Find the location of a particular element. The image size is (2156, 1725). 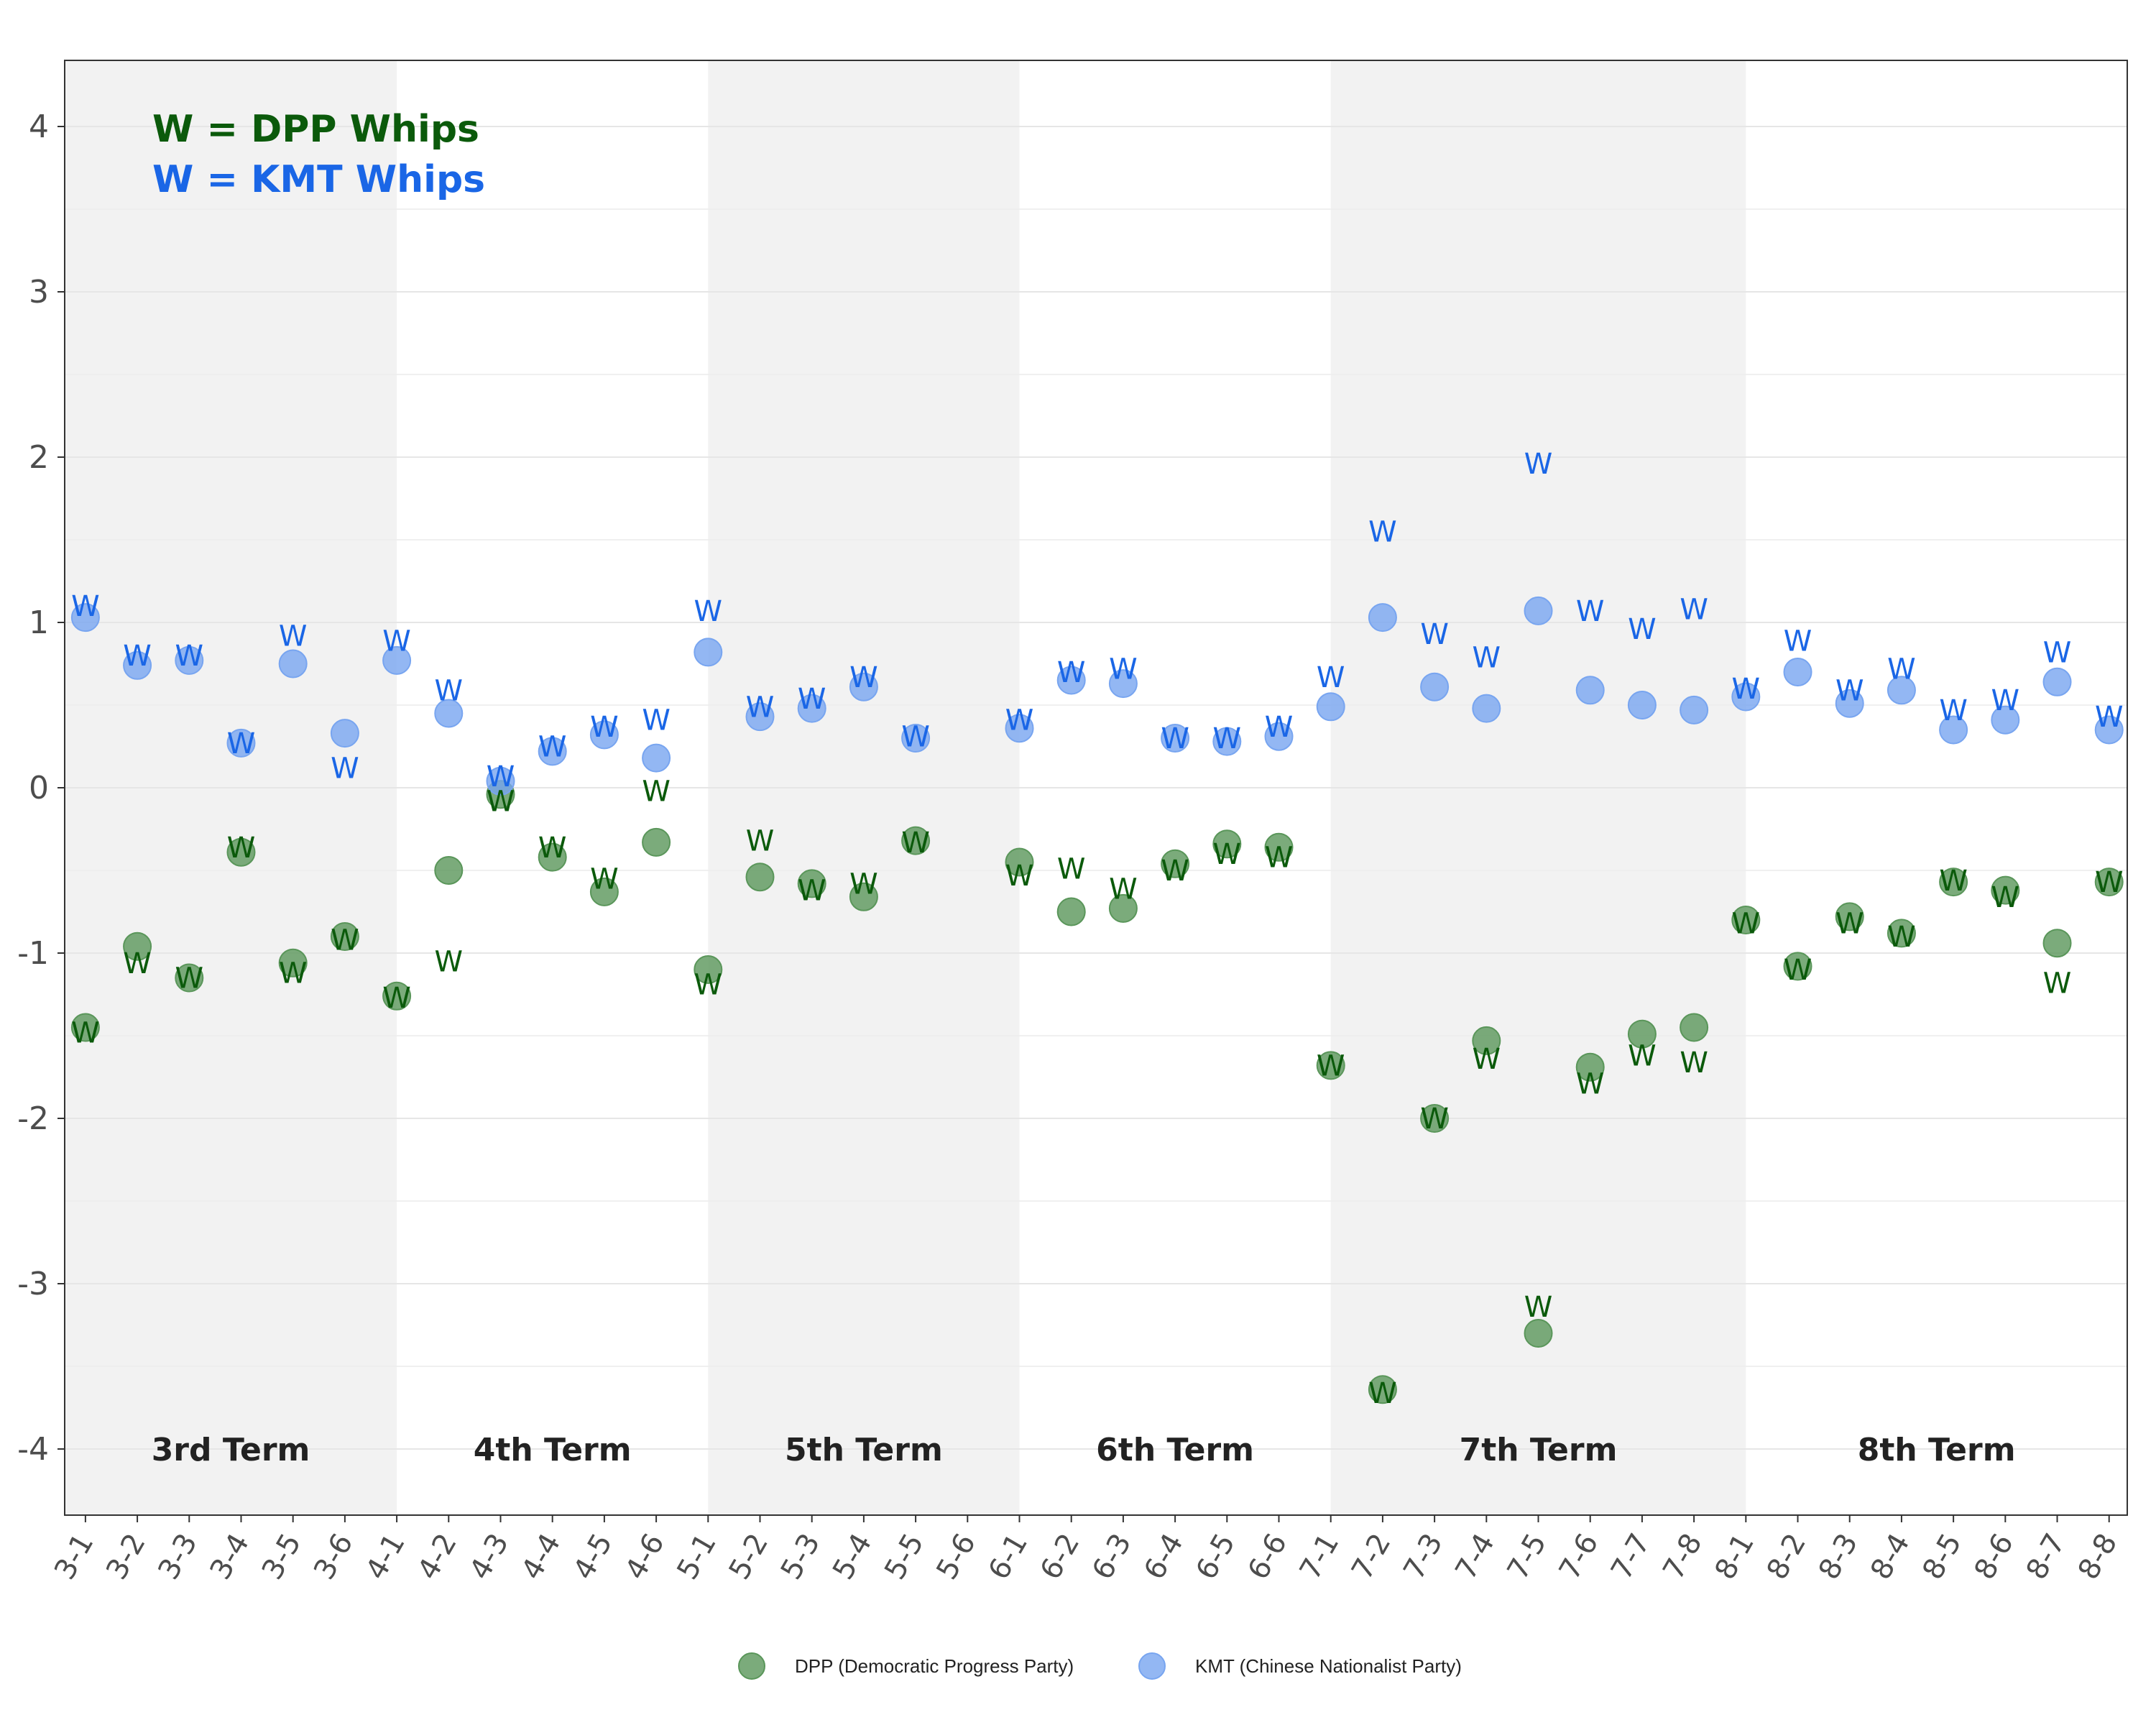

x-tick-label: 8-6 is located at coordinates (1994, 1557).